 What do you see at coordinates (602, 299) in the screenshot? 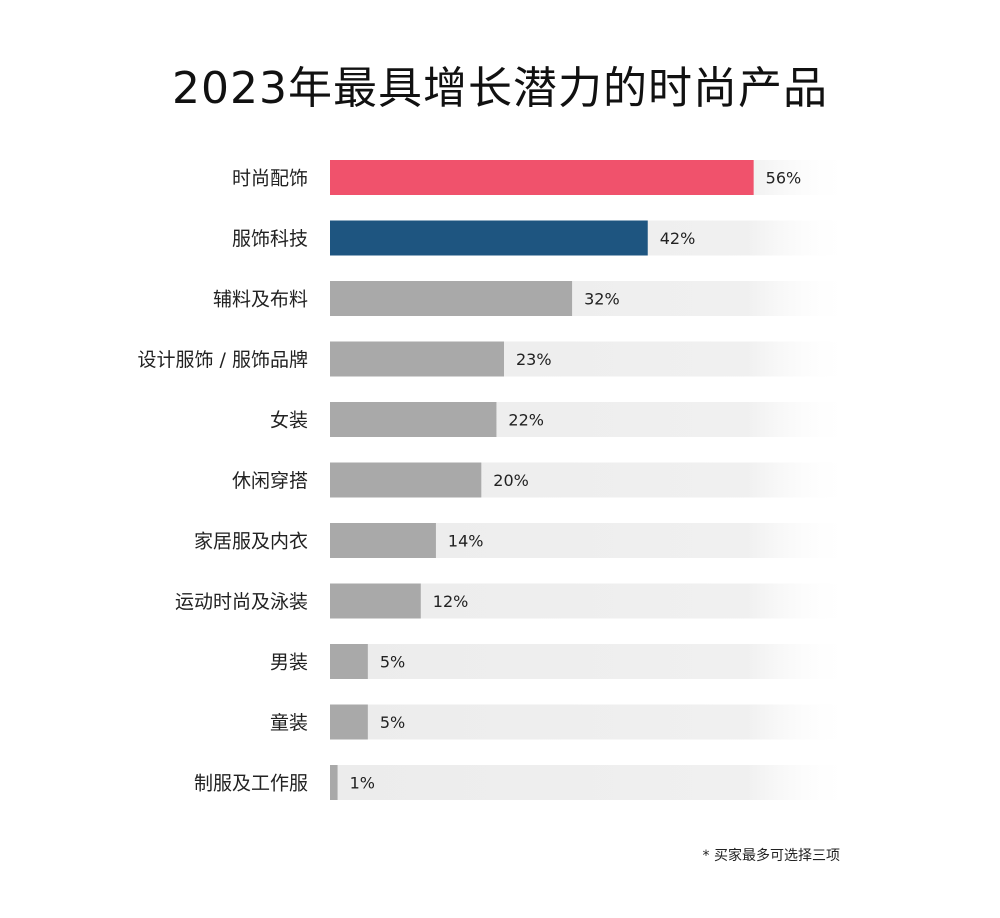
I see `value-label: 32%` at bounding box center [602, 299].